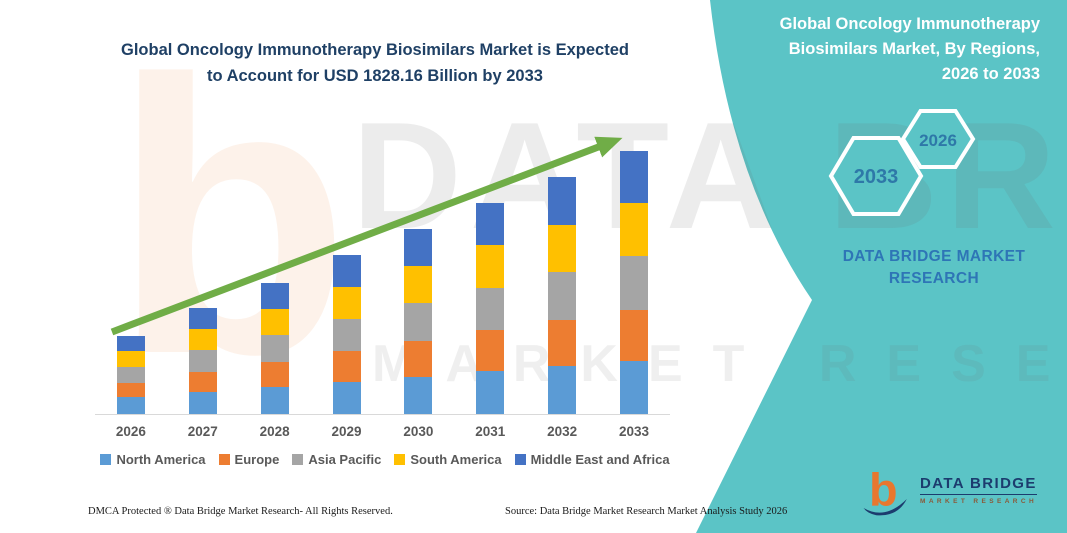 Image resolution: width=1067 pixels, height=533 pixels. I want to click on hexagon-2033, so click(876, 176).